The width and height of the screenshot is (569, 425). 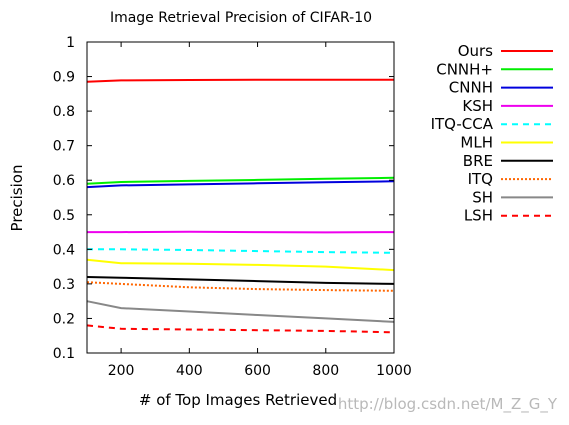 What do you see at coordinates (478, 161) in the screenshot?
I see `legend-label-bre: BRE` at bounding box center [478, 161].